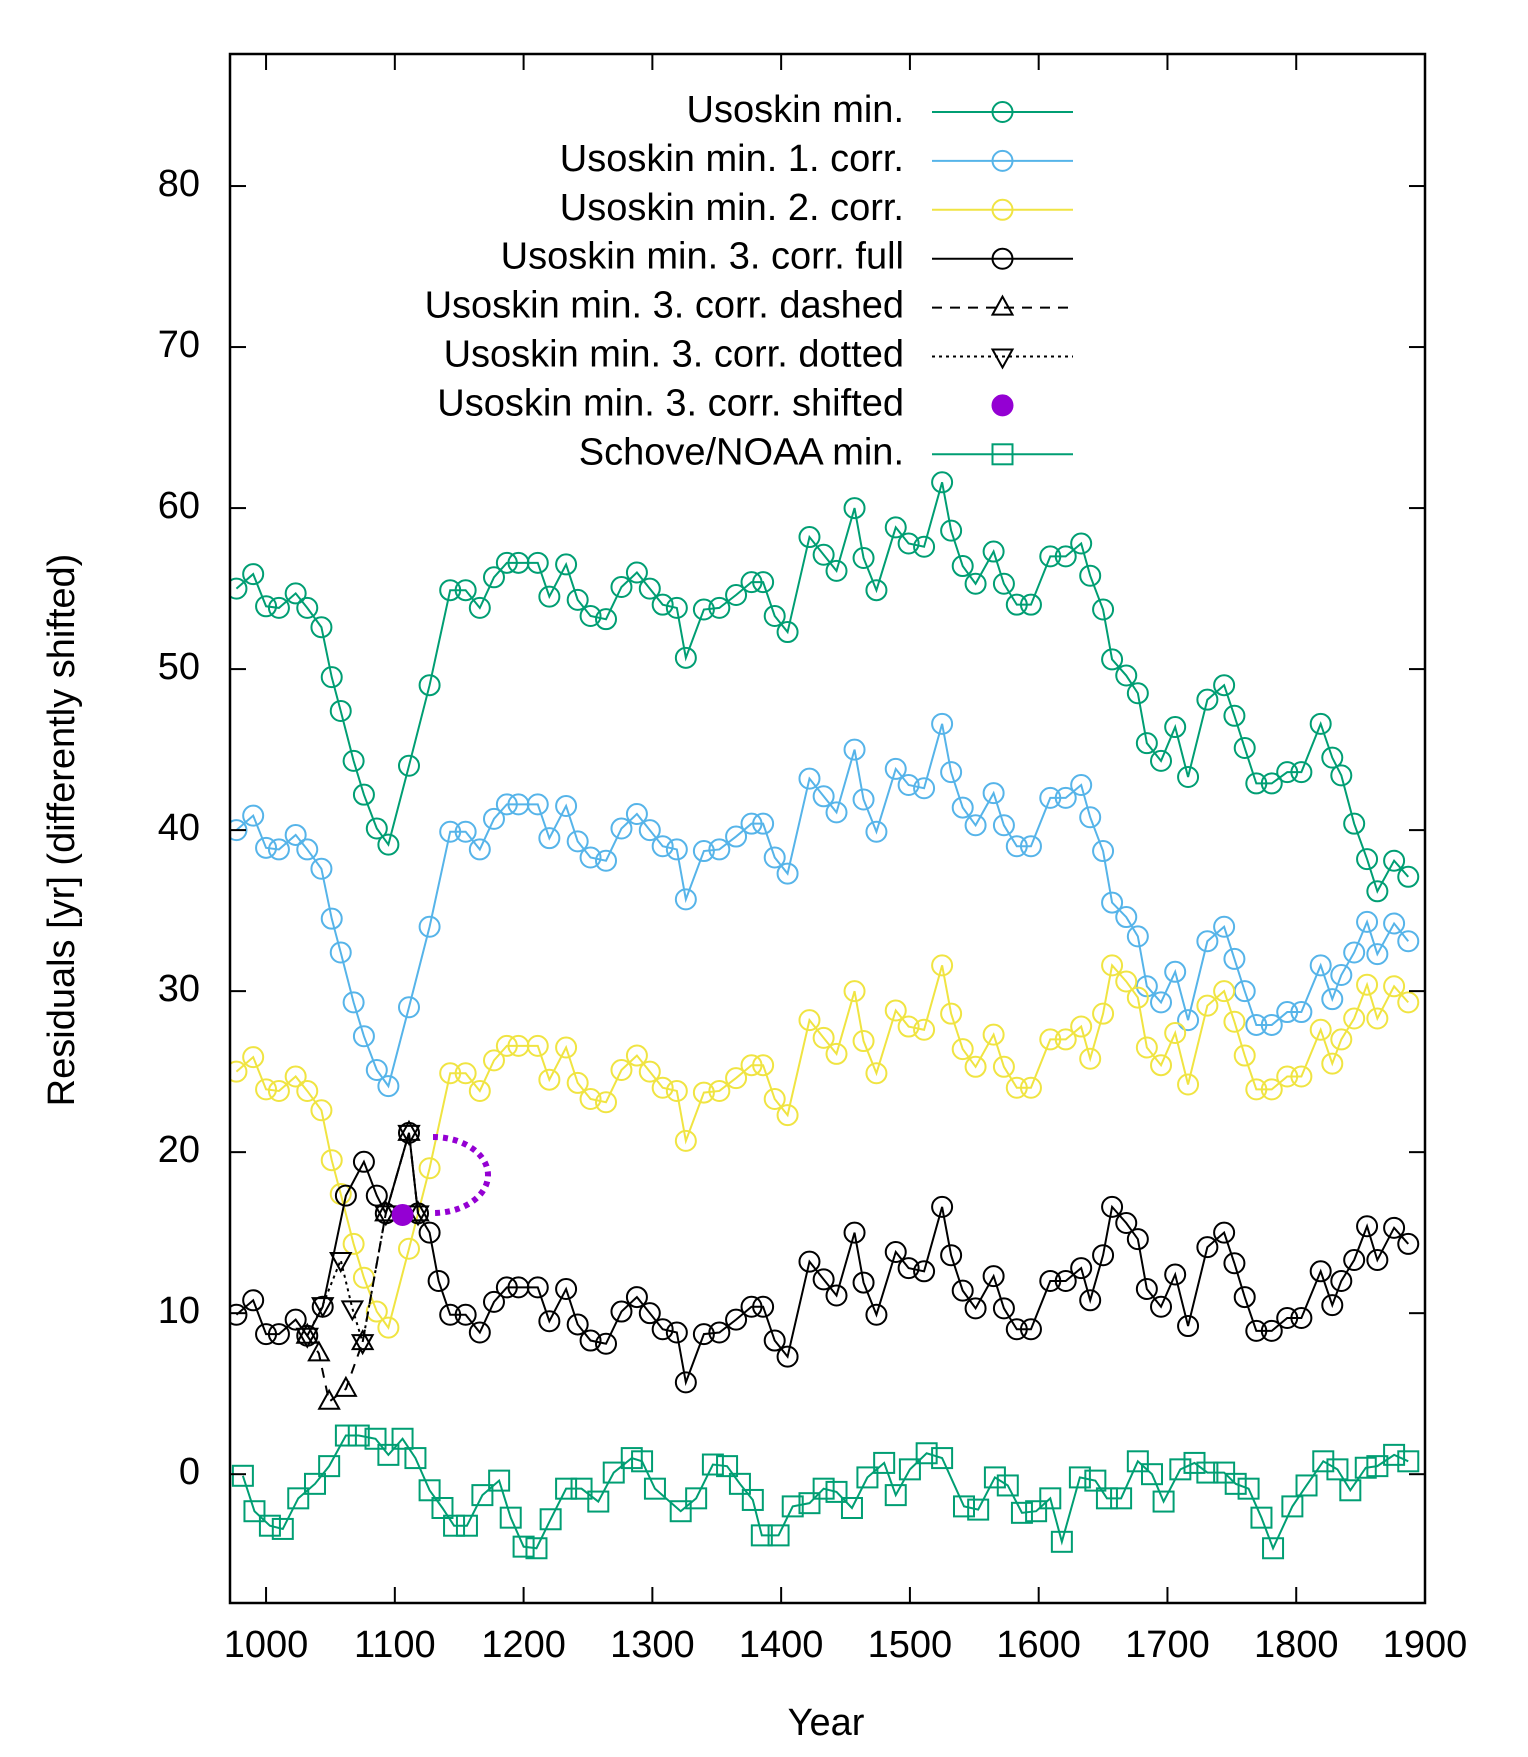 The height and width of the screenshot is (1757, 1528). What do you see at coordinates (179, 989) in the screenshot?
I see `y-tick-label: 30` at bounding box center [179, 989].